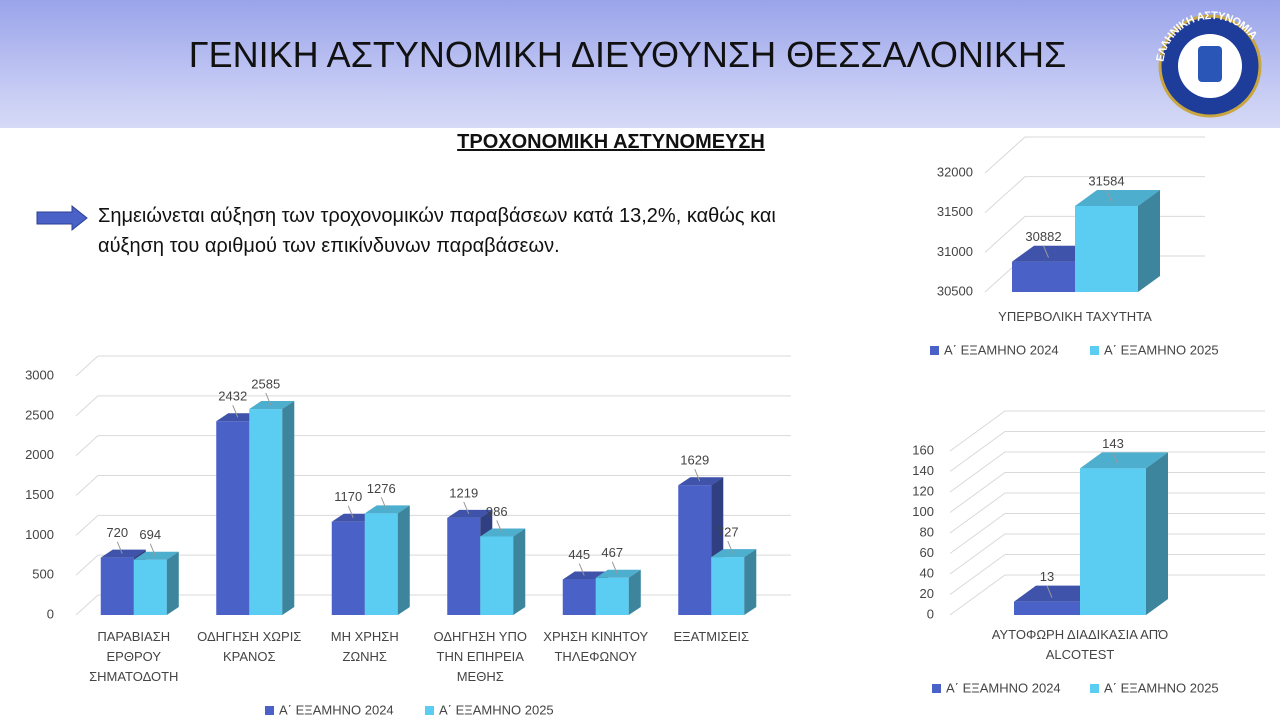 The width and height of the screenshot is (1280, 720). I want to click on data-label: 727, so click(728, 532).